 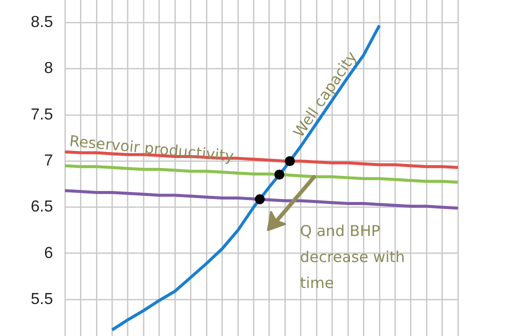 I want to click on y-tick-label: 8, so click(x=49, y=69).